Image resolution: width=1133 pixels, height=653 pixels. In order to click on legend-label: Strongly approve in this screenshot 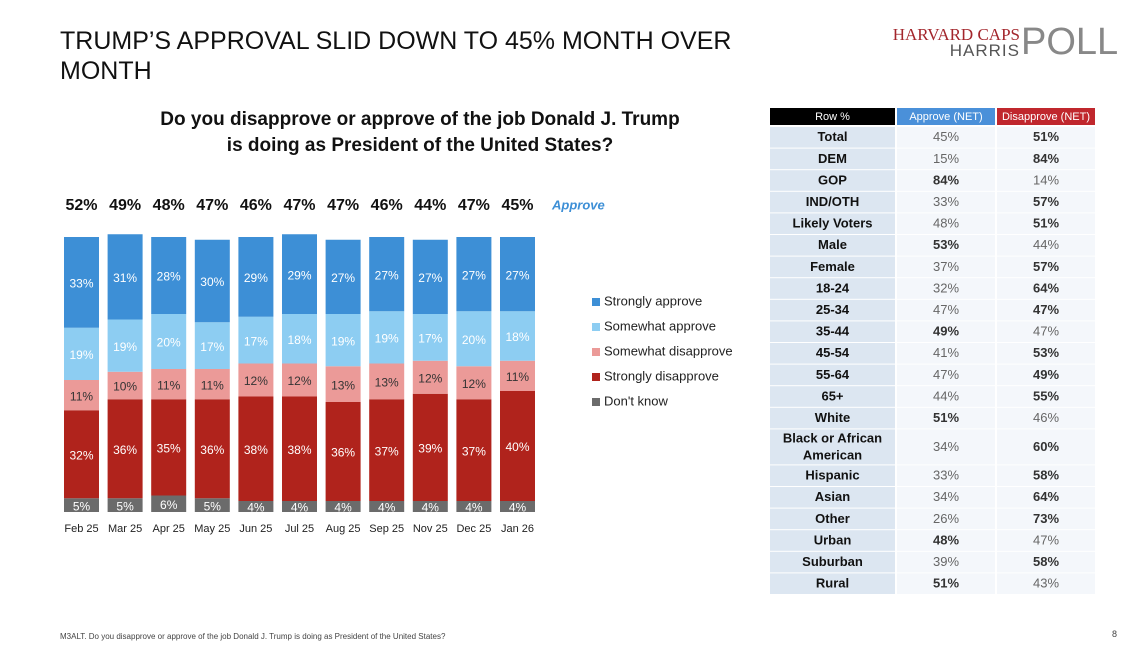, I will do `click(653, 300)`.